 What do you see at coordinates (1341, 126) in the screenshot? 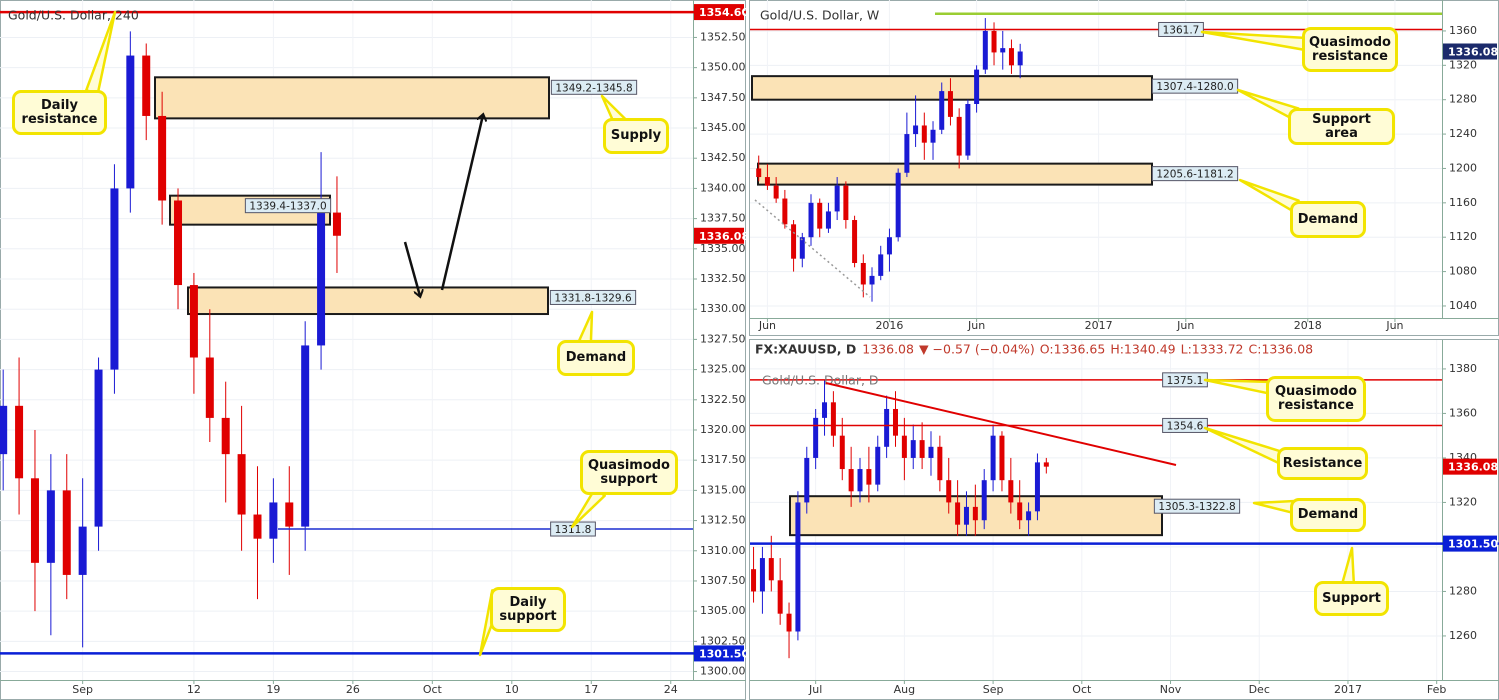
I see `callout: Support area` at bounding box center [1341, 126].